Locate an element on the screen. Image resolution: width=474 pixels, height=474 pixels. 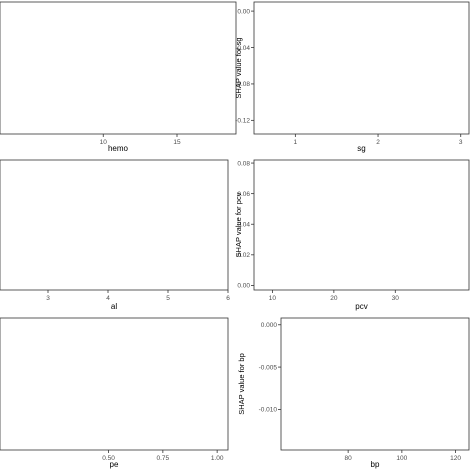
y-tick-label: 0.02 is located at coordinates (243, 255).